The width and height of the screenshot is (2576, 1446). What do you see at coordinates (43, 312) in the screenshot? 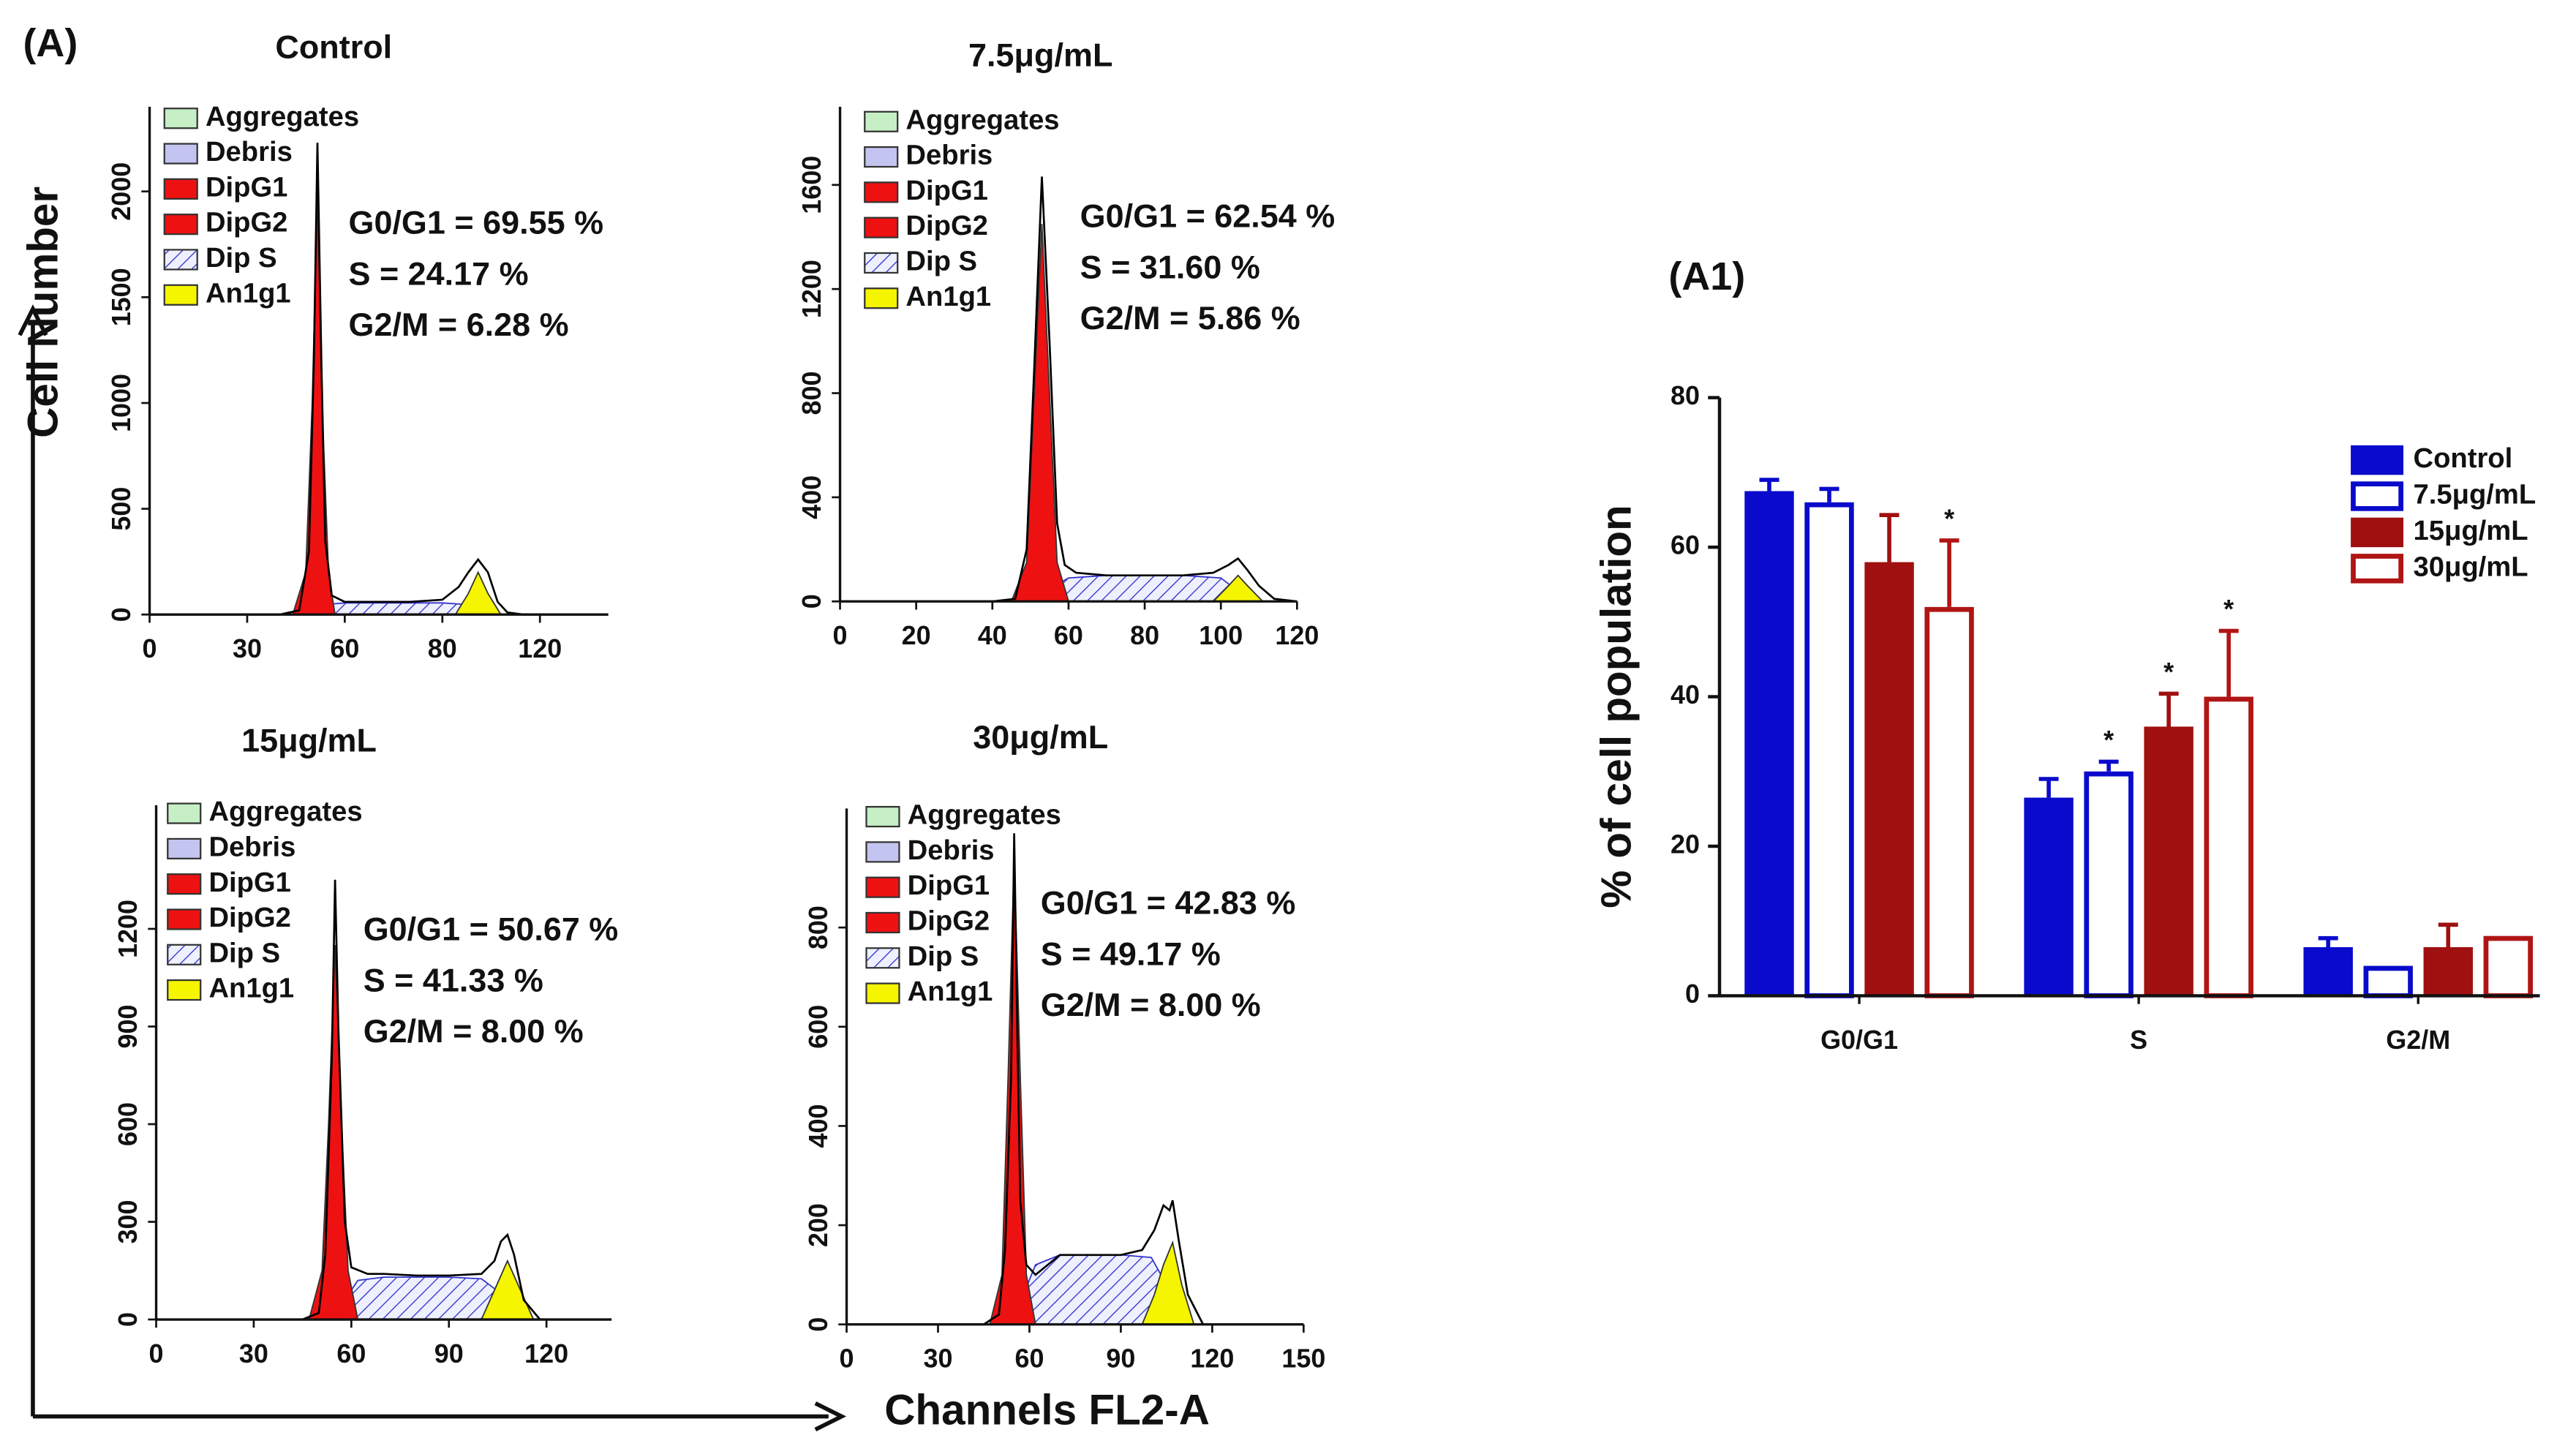
I see `y-axis-label: Cell Number` at bounding box center [43, 312].